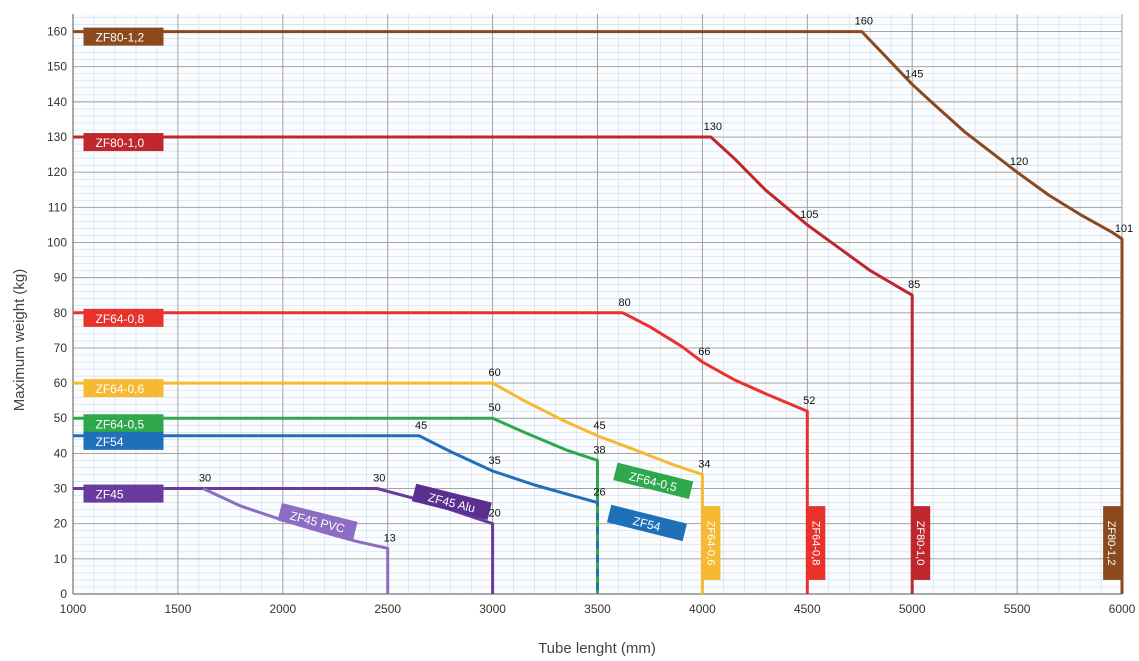  I want to click on x-tick-label: 1000, so click(73, 609).